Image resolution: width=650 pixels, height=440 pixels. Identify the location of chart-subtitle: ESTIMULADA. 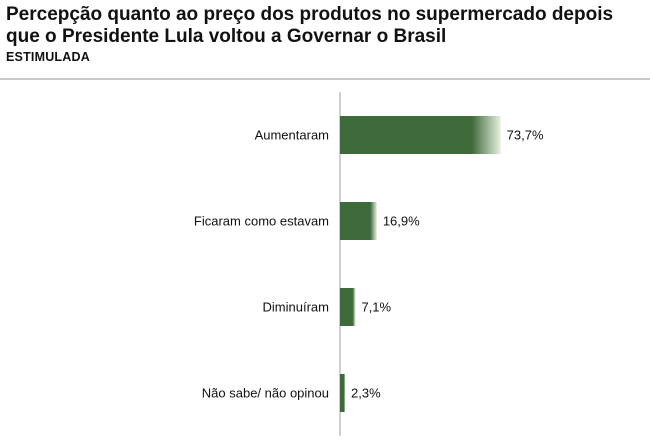
(48, 57).